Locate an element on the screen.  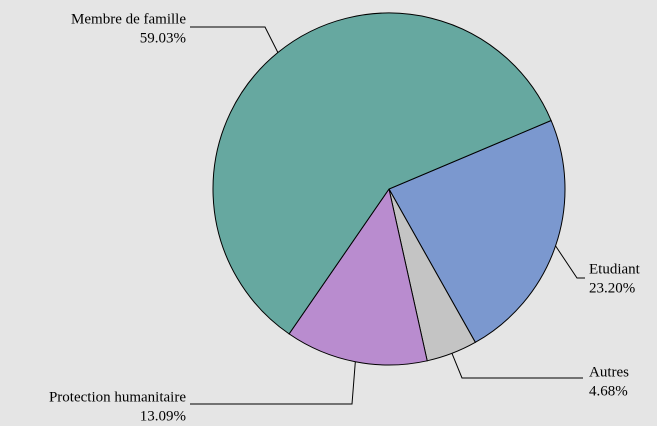
slice-label: Autres is located at coordinates (609, 372).